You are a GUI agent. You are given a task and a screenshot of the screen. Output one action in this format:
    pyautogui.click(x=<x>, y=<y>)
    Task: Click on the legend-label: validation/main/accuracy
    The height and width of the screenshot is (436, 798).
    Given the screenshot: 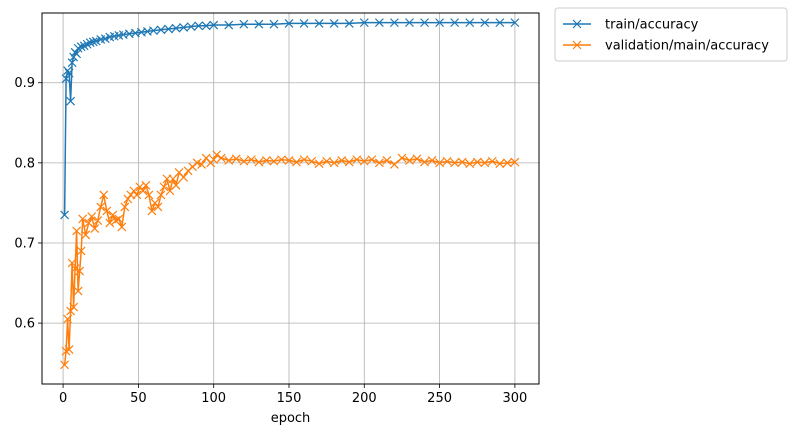 What is the action you would take?
    pyautogui.click(x=687, y=46)
    